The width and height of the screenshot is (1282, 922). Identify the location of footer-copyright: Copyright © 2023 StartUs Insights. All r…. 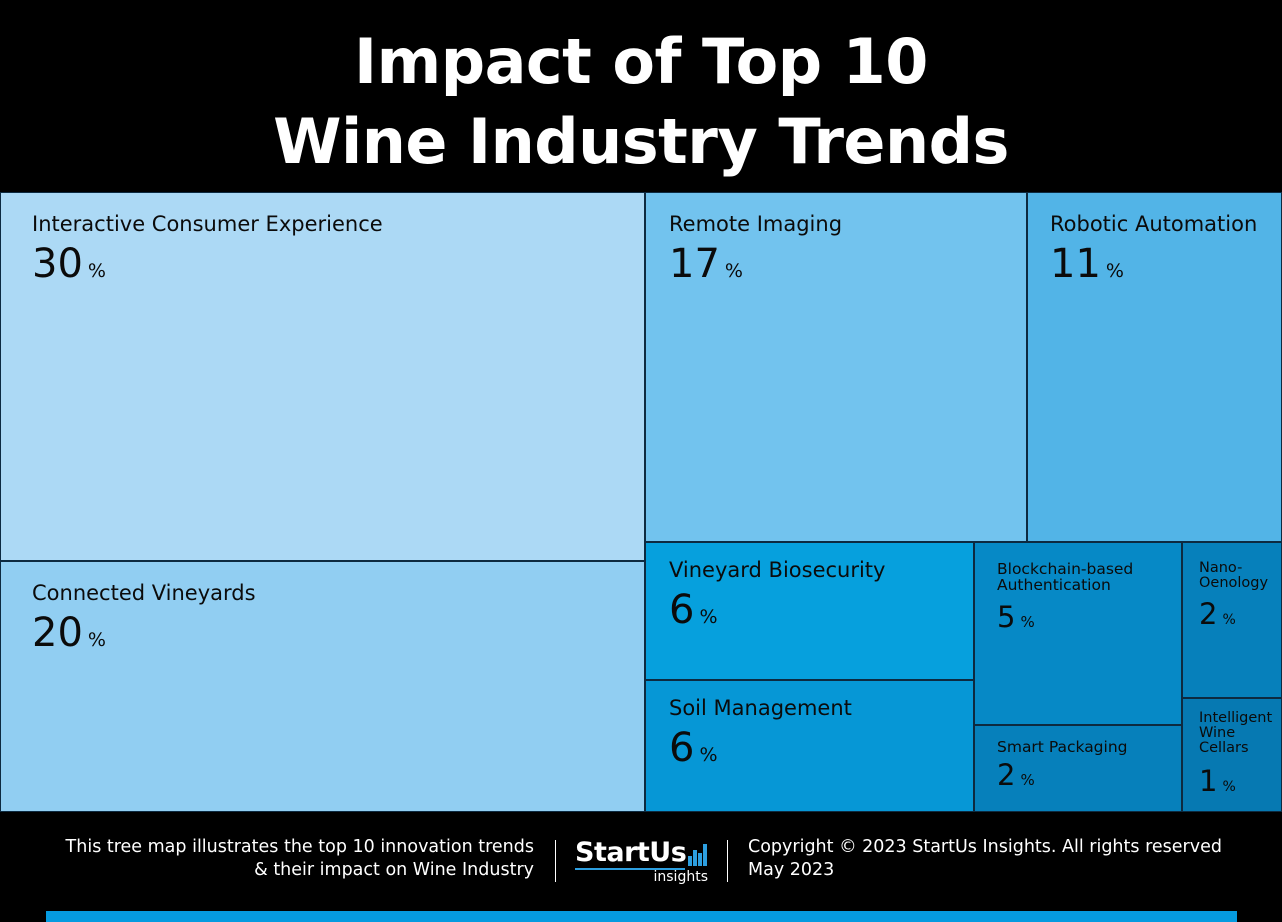
(985, 859).